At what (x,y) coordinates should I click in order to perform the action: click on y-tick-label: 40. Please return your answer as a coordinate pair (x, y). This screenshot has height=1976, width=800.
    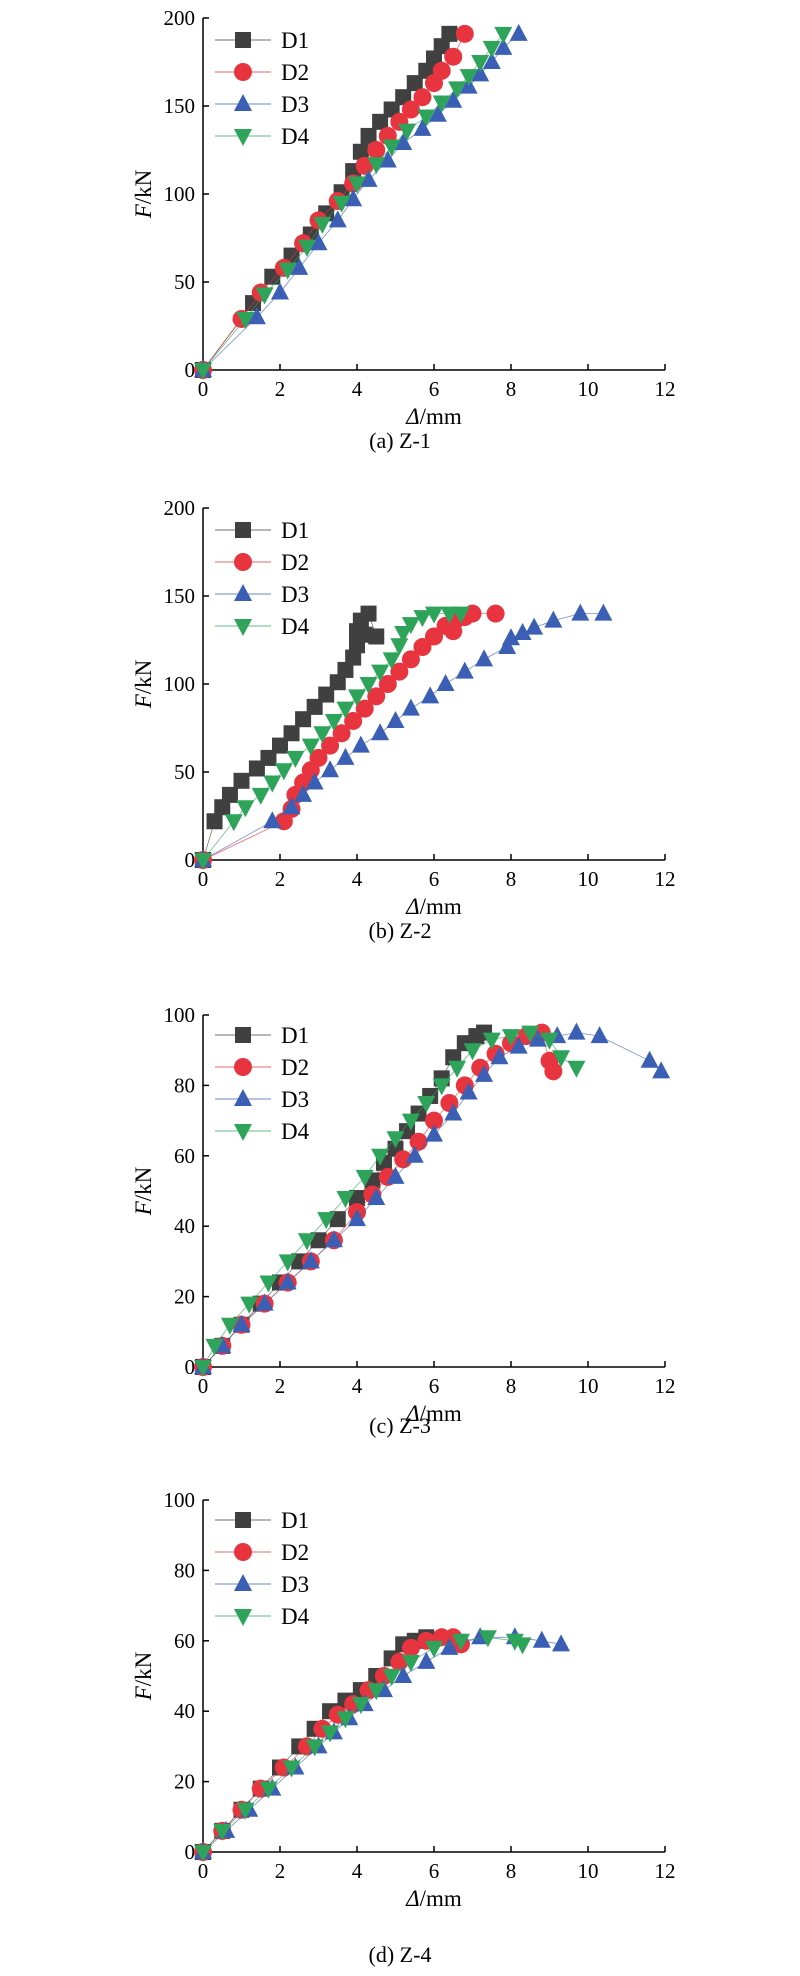
    Looking at the image, I should click on (184, 1226).